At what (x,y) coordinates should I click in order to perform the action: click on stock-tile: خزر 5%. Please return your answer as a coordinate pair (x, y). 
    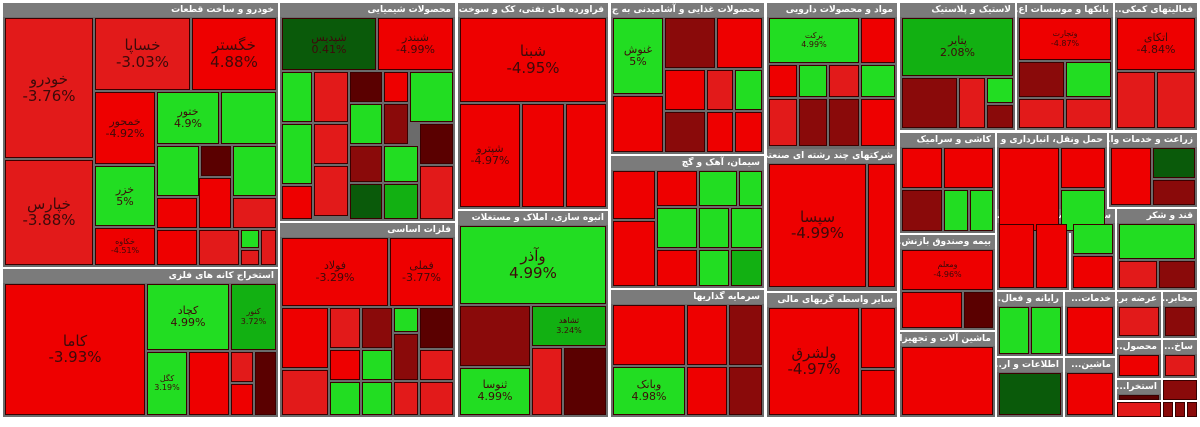
    Looking at the image, I should click on (125, 196).